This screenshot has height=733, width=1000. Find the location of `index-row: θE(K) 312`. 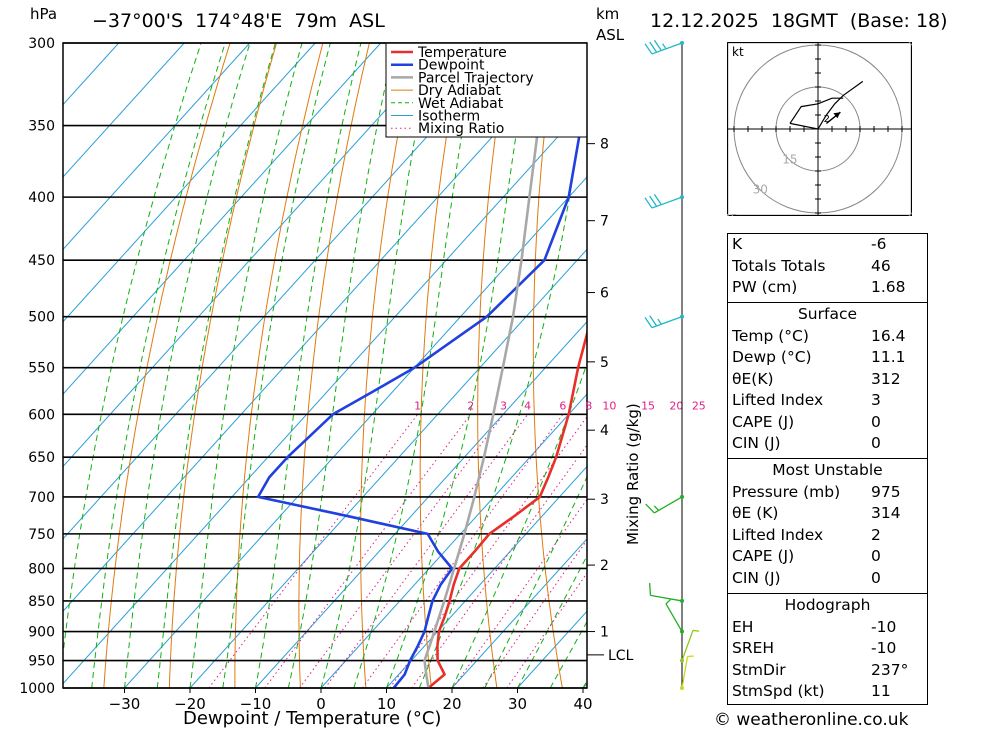

index-row: θE(K) 312 is located at coordinates (827, 380).